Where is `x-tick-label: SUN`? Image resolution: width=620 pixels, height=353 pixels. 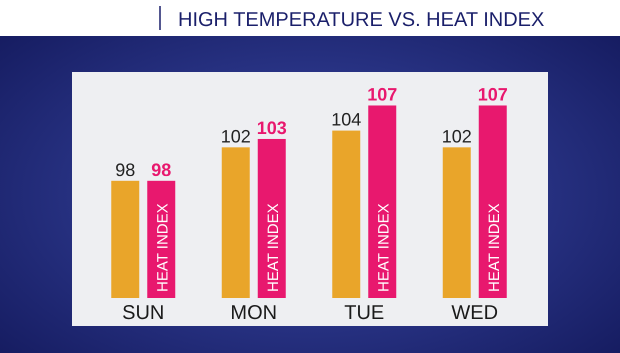
x-tick-label: SUN is located at coordinates (143, 313).